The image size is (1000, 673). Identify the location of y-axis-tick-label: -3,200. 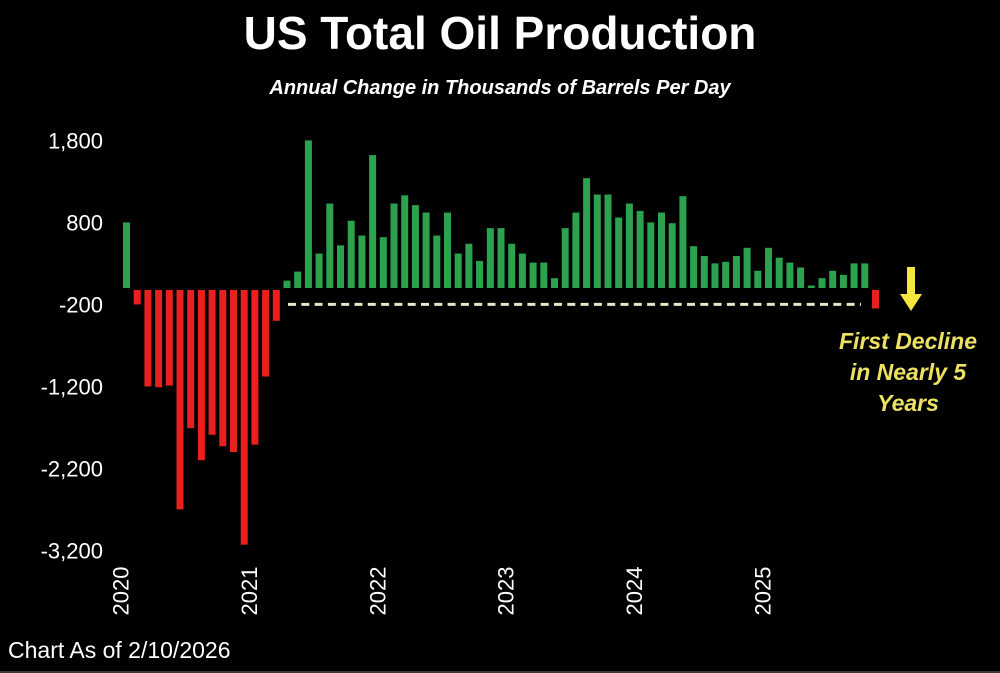
(72, 550).